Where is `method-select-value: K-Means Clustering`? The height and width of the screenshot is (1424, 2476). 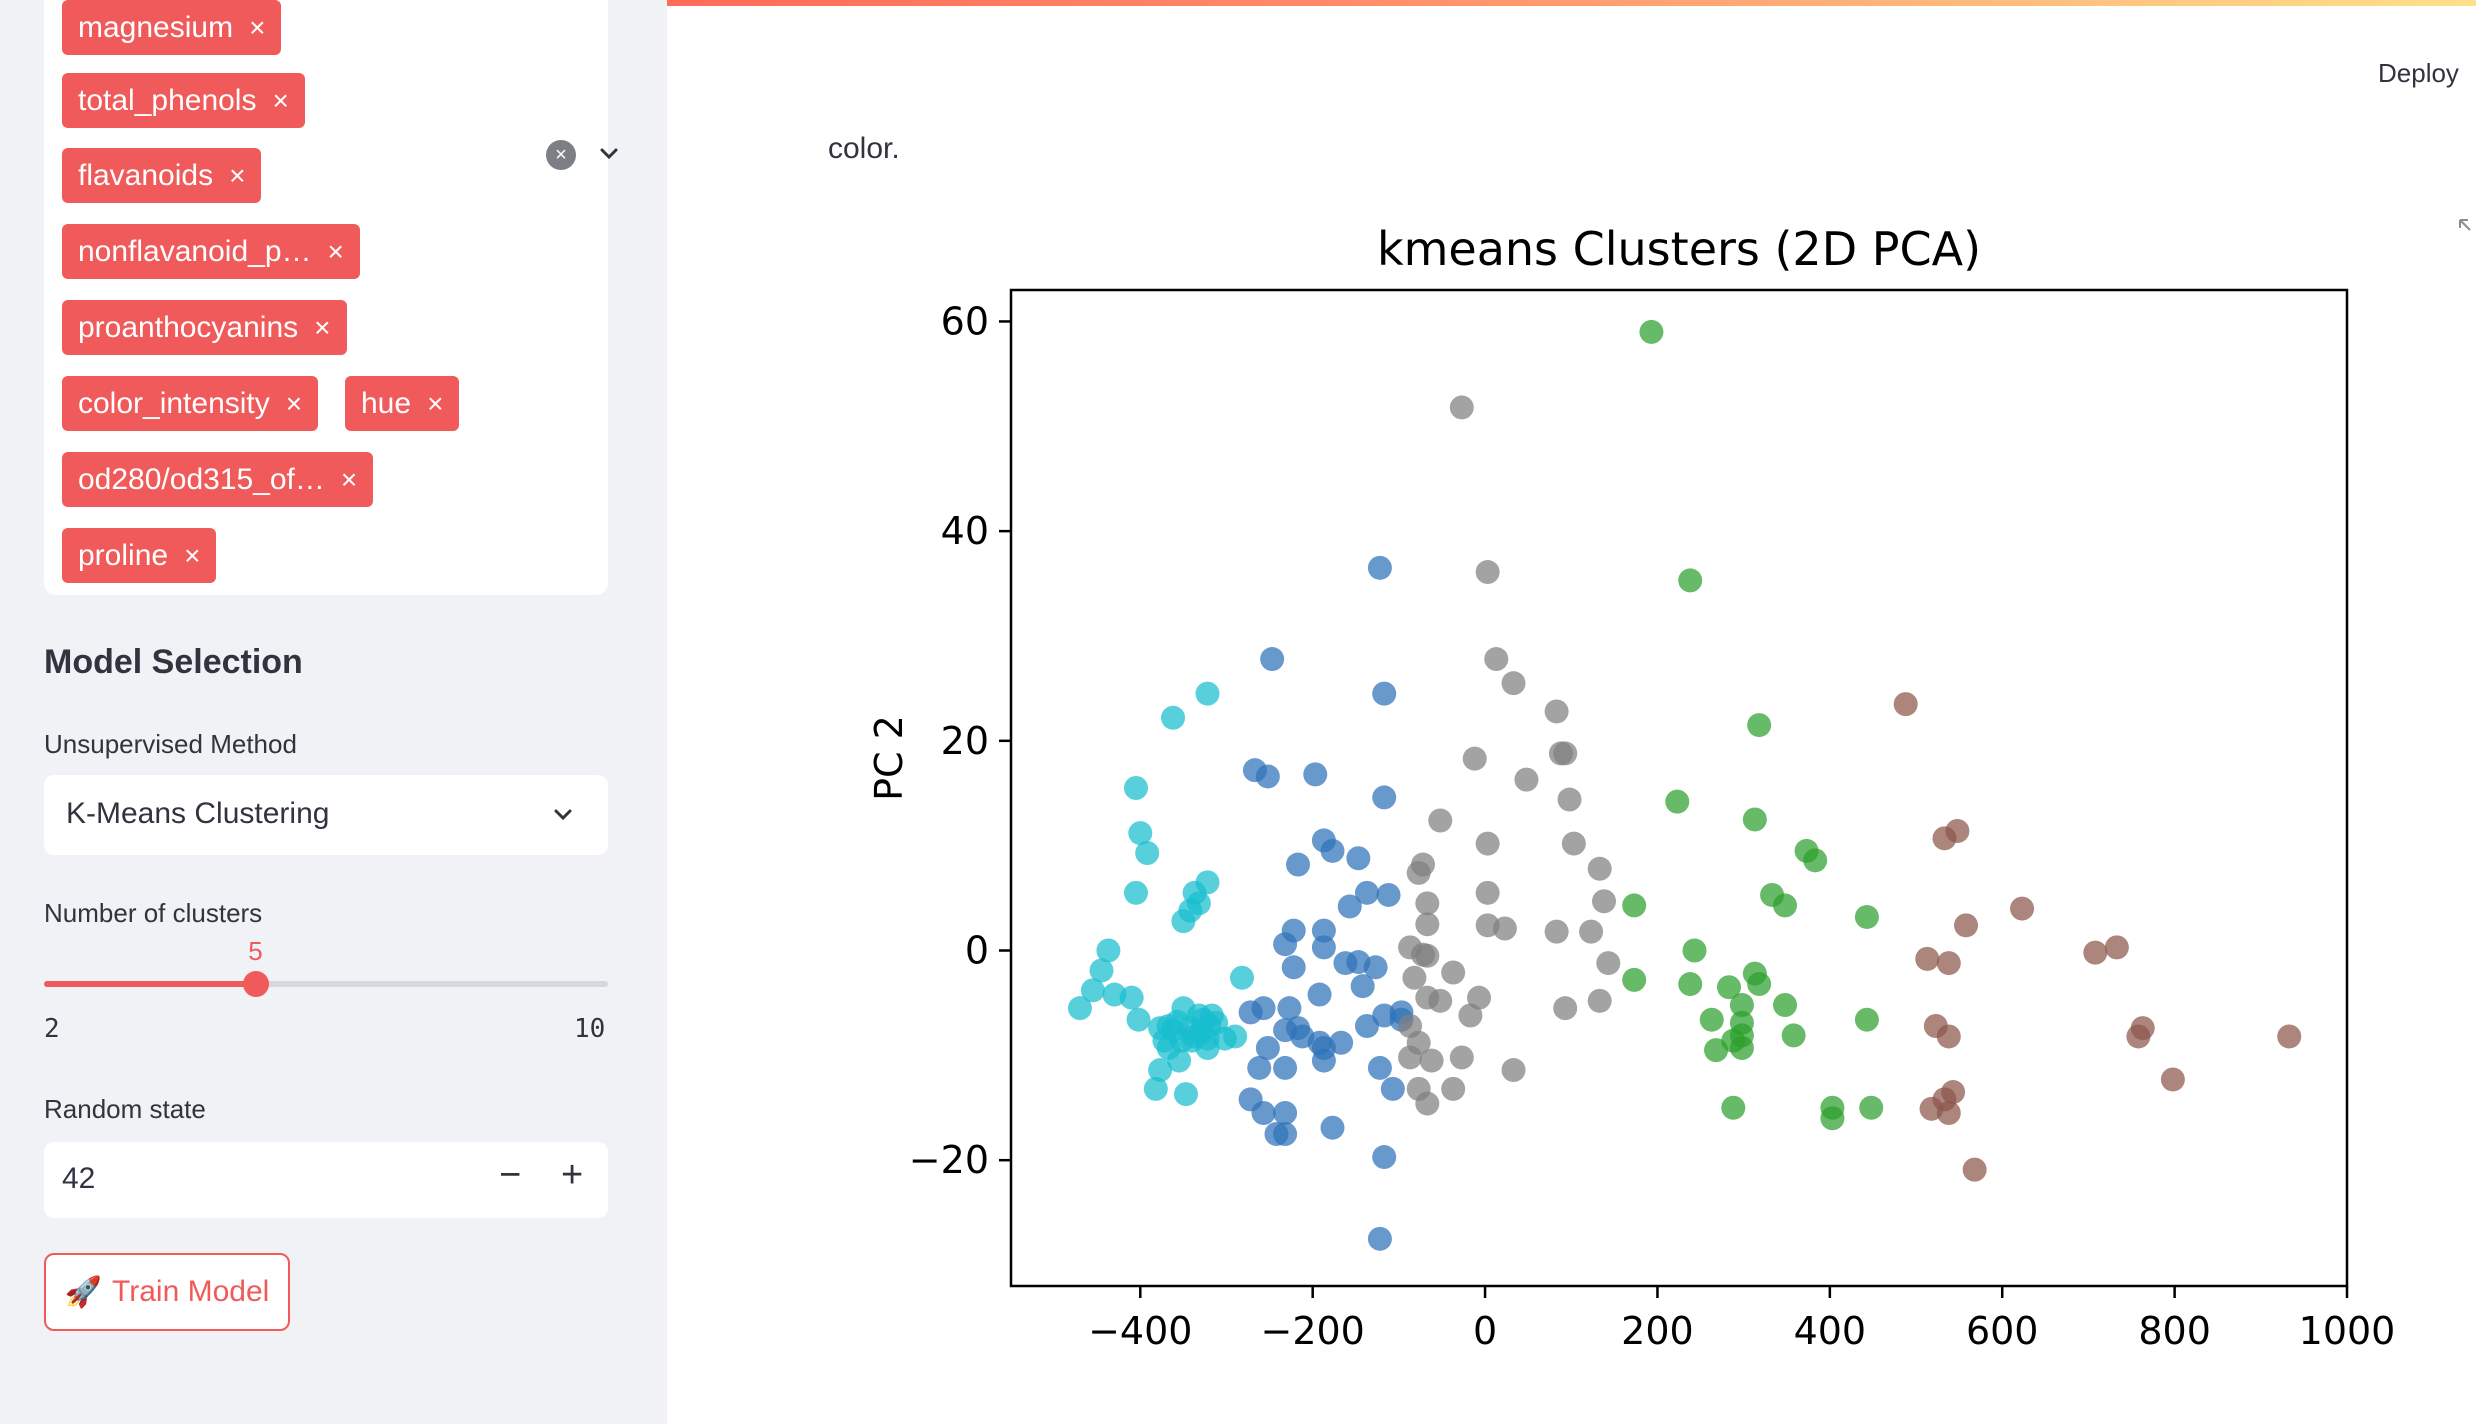 method-select-value: K-Means Clustering is located at coordinates (198, 813).